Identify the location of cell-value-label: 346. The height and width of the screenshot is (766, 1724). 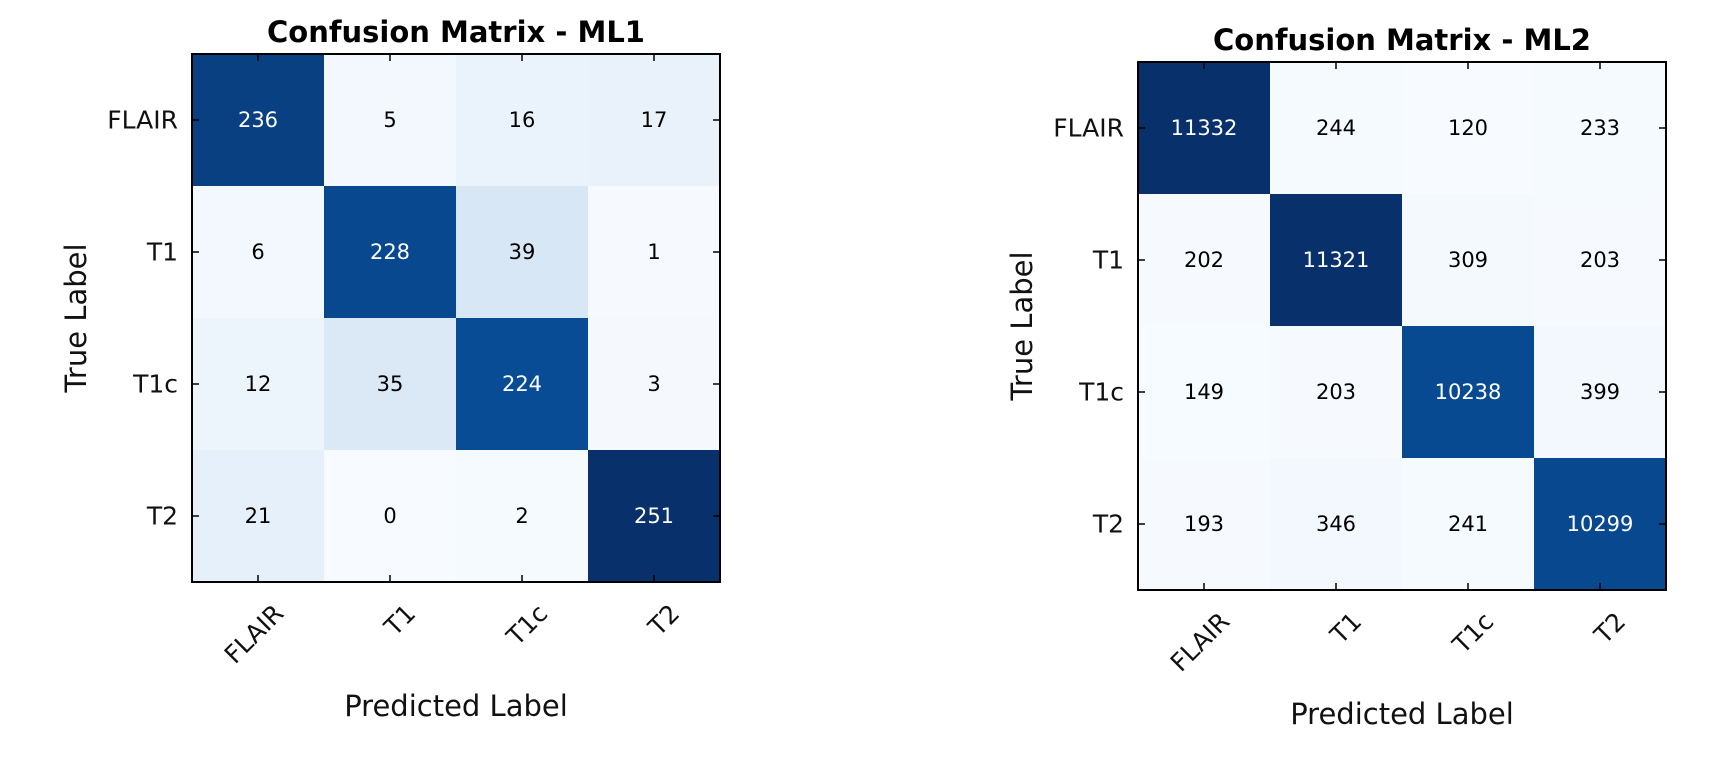
(1336, 524).